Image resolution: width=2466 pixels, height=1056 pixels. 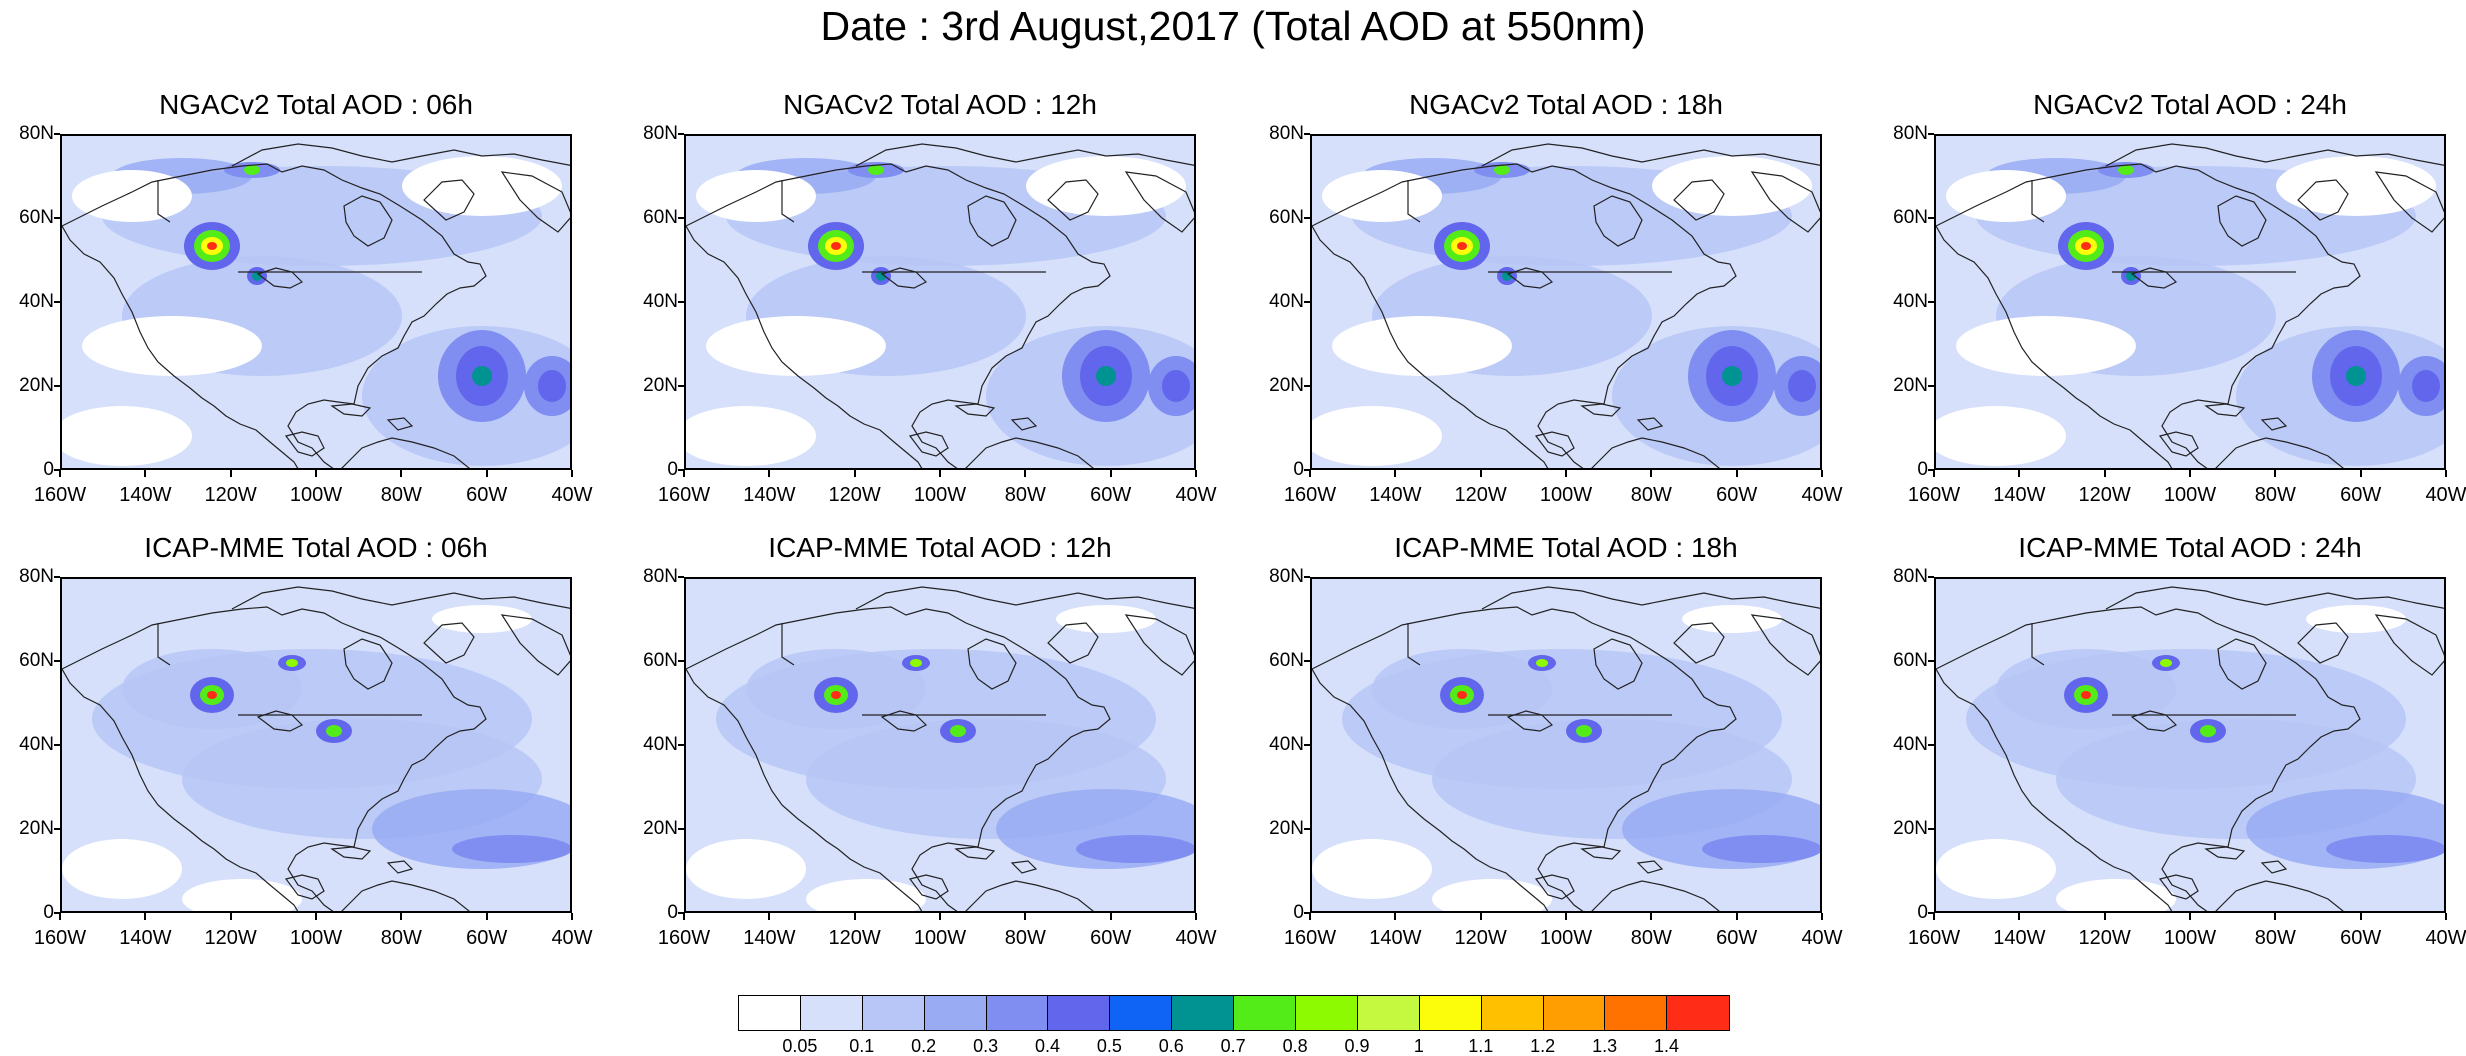 What do you see at coordinates (940, 104) in the screenshot?
I see `panel-title: NGACv2 Total AOD : 12h` at bounding box center [940, 104].